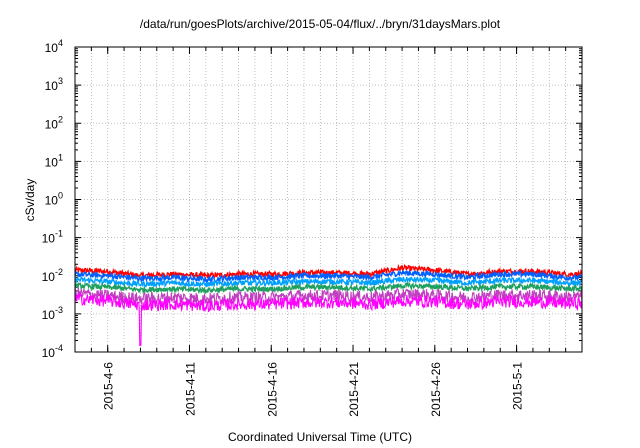 The height and width of the screenshot is (448, 640). What do you see at coordinates (109, 386) in the screenshot?
I see `x-tick-label: 2015-4-6` at bounding box center [109, 386].